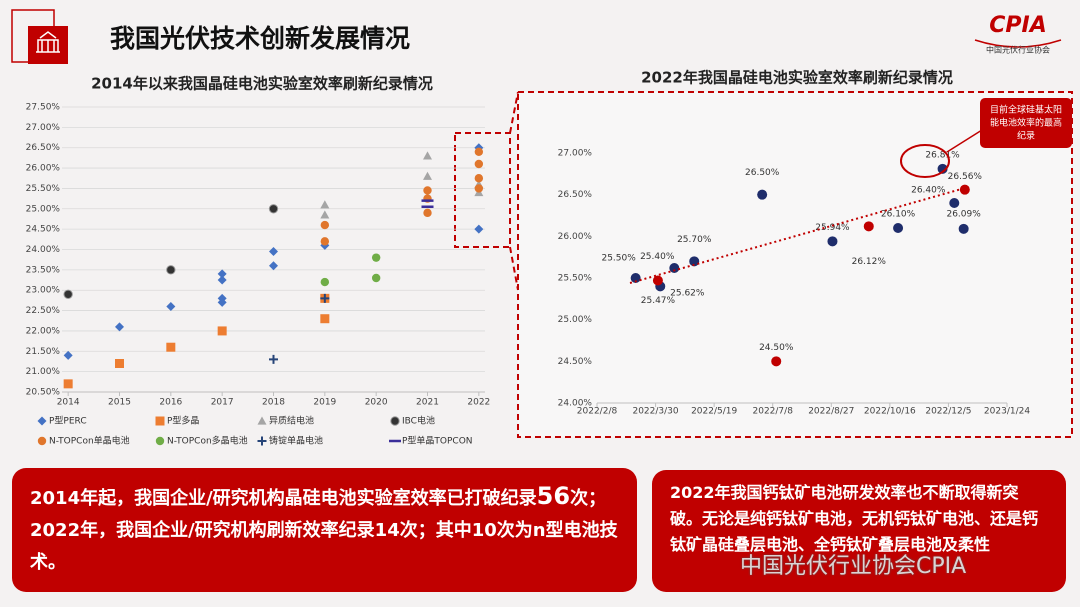  What do you see at coordinates (776, 348) in the screenshot?
I see `data-label: 24.50%` at bounding box center [776, 348].